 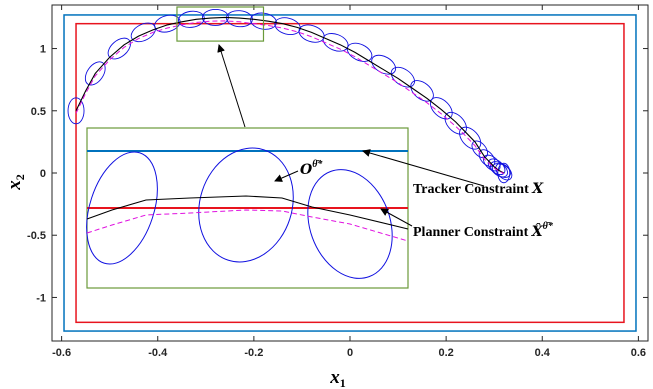 I want to click on y-tick-label: 0, so click(x=43, y=174).